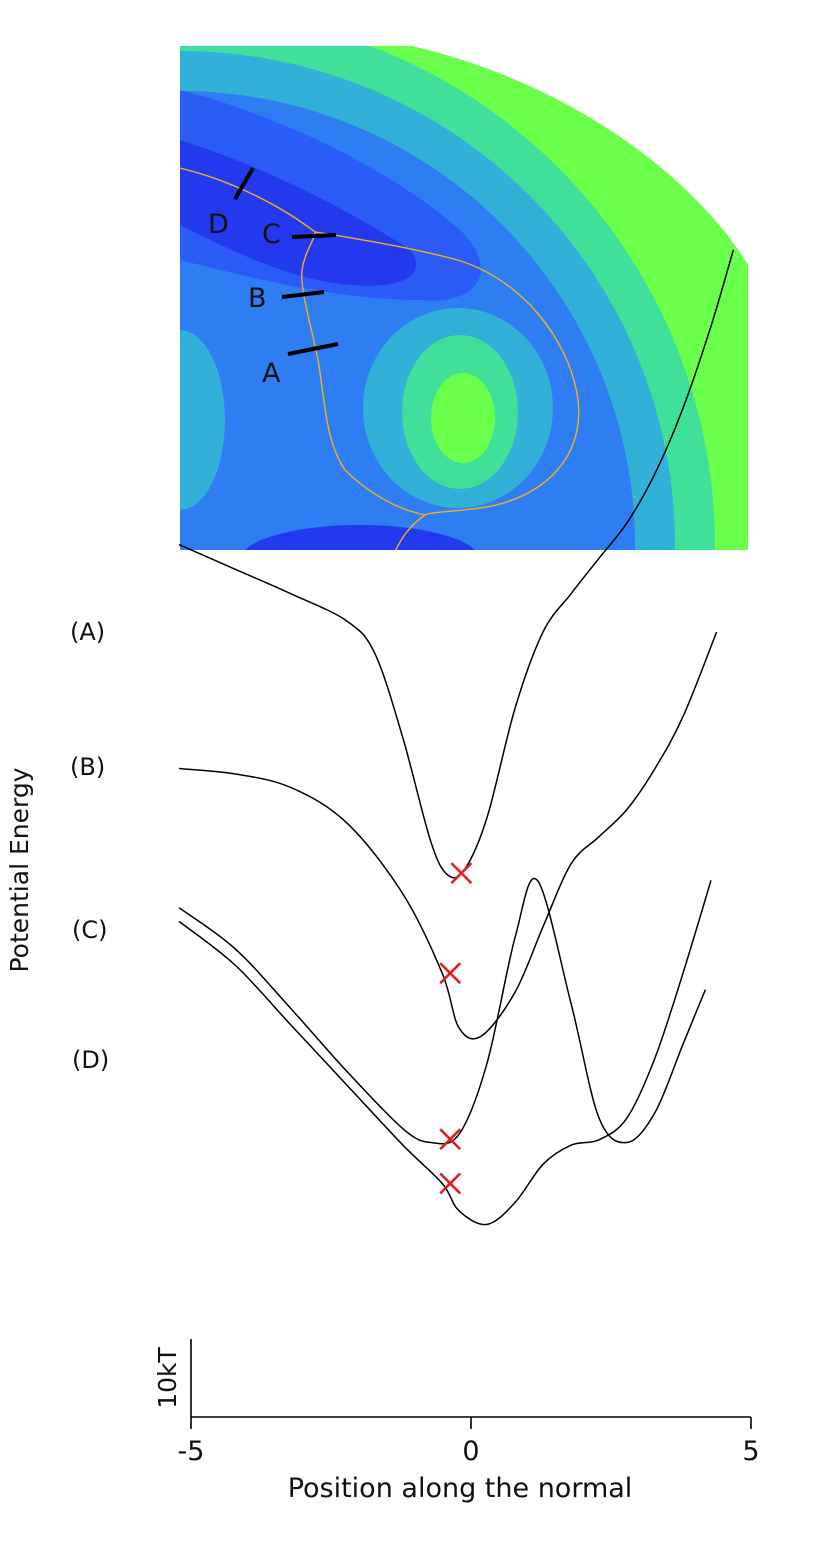  I want to click on contour-left-bump, so click(202, 420).